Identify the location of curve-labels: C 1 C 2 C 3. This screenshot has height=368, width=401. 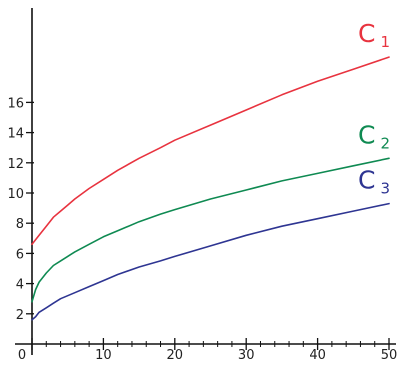
(374, 108).